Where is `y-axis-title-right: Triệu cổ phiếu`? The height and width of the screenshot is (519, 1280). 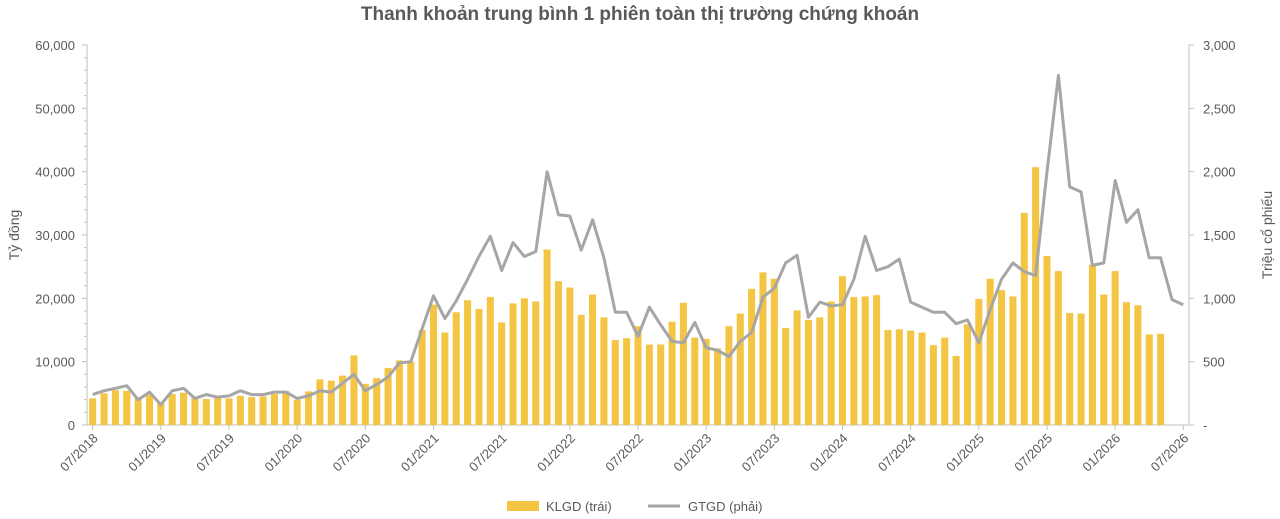
y-axis-title-right: Triệu cổ phiếu is located at coordinates (1267, 235).